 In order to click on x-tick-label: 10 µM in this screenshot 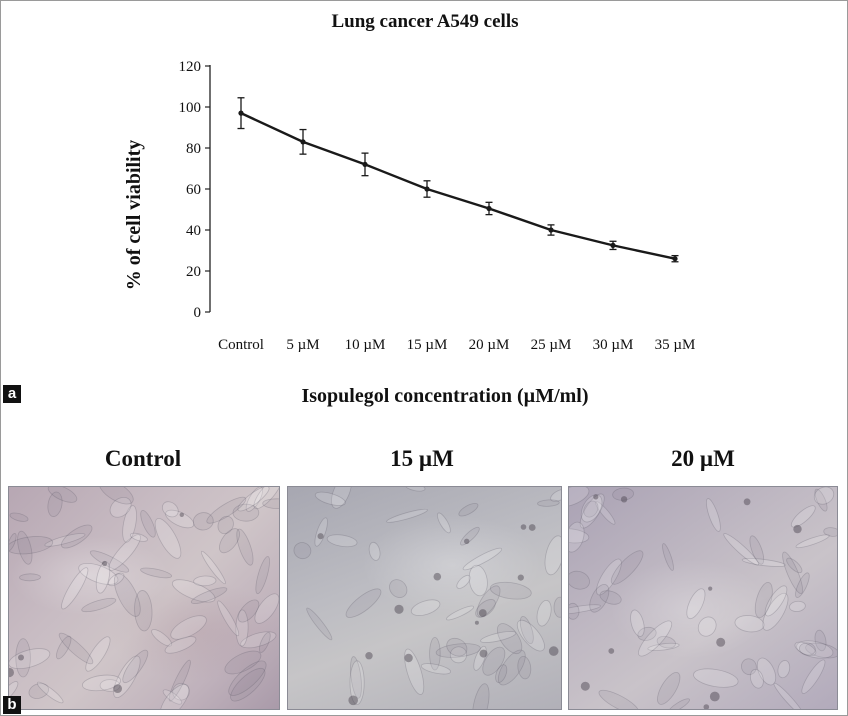, I will do `click(365, 345)`.